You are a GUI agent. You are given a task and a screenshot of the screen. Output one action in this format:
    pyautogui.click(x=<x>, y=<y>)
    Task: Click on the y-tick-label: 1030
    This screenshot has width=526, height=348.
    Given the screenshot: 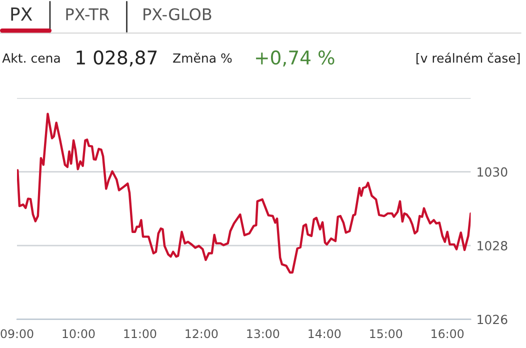 What is the action you would take?
    pyautogui.click(x=493, y=172)
    